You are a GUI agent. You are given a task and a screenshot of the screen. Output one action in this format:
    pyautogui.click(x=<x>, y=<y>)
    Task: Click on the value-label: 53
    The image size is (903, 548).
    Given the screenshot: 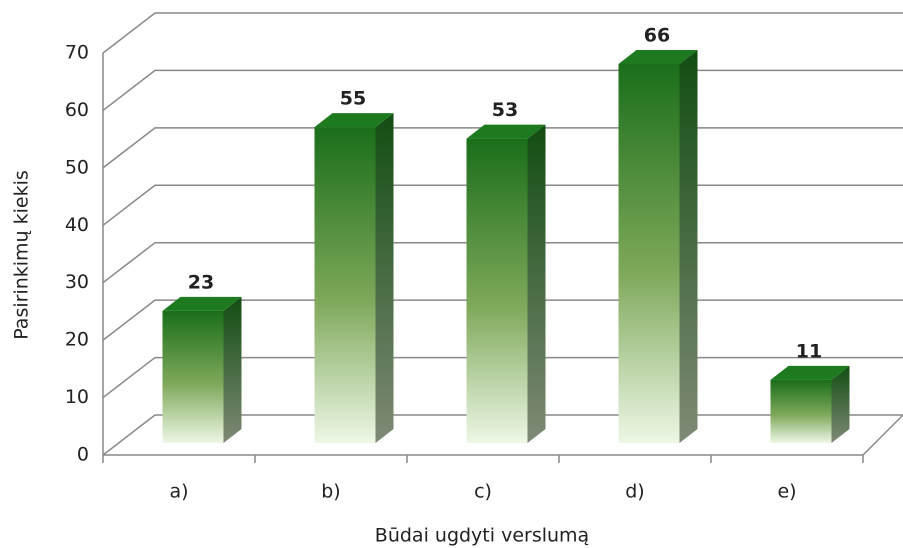 What is the action you would take?
    pyautogui.click(x=505, y=110)
    